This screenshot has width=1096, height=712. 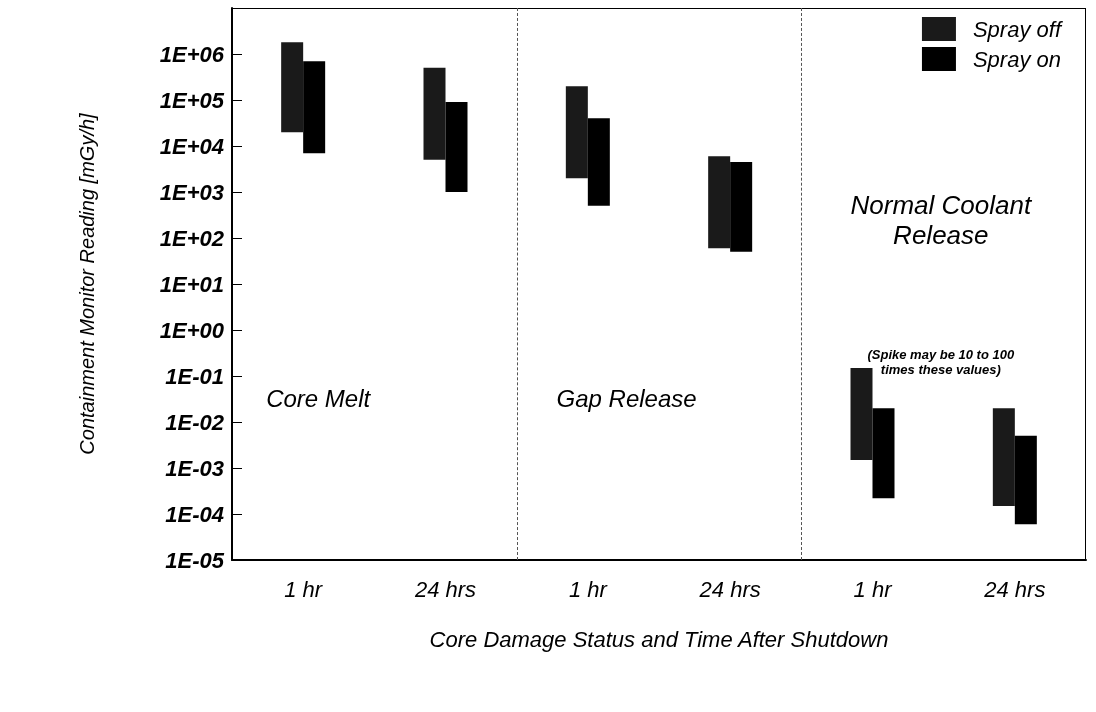 What do you see at coordinates (1017, 59) in the screenshot?
I see `legend-label: Spray on` at bounding box center [1017, 59].